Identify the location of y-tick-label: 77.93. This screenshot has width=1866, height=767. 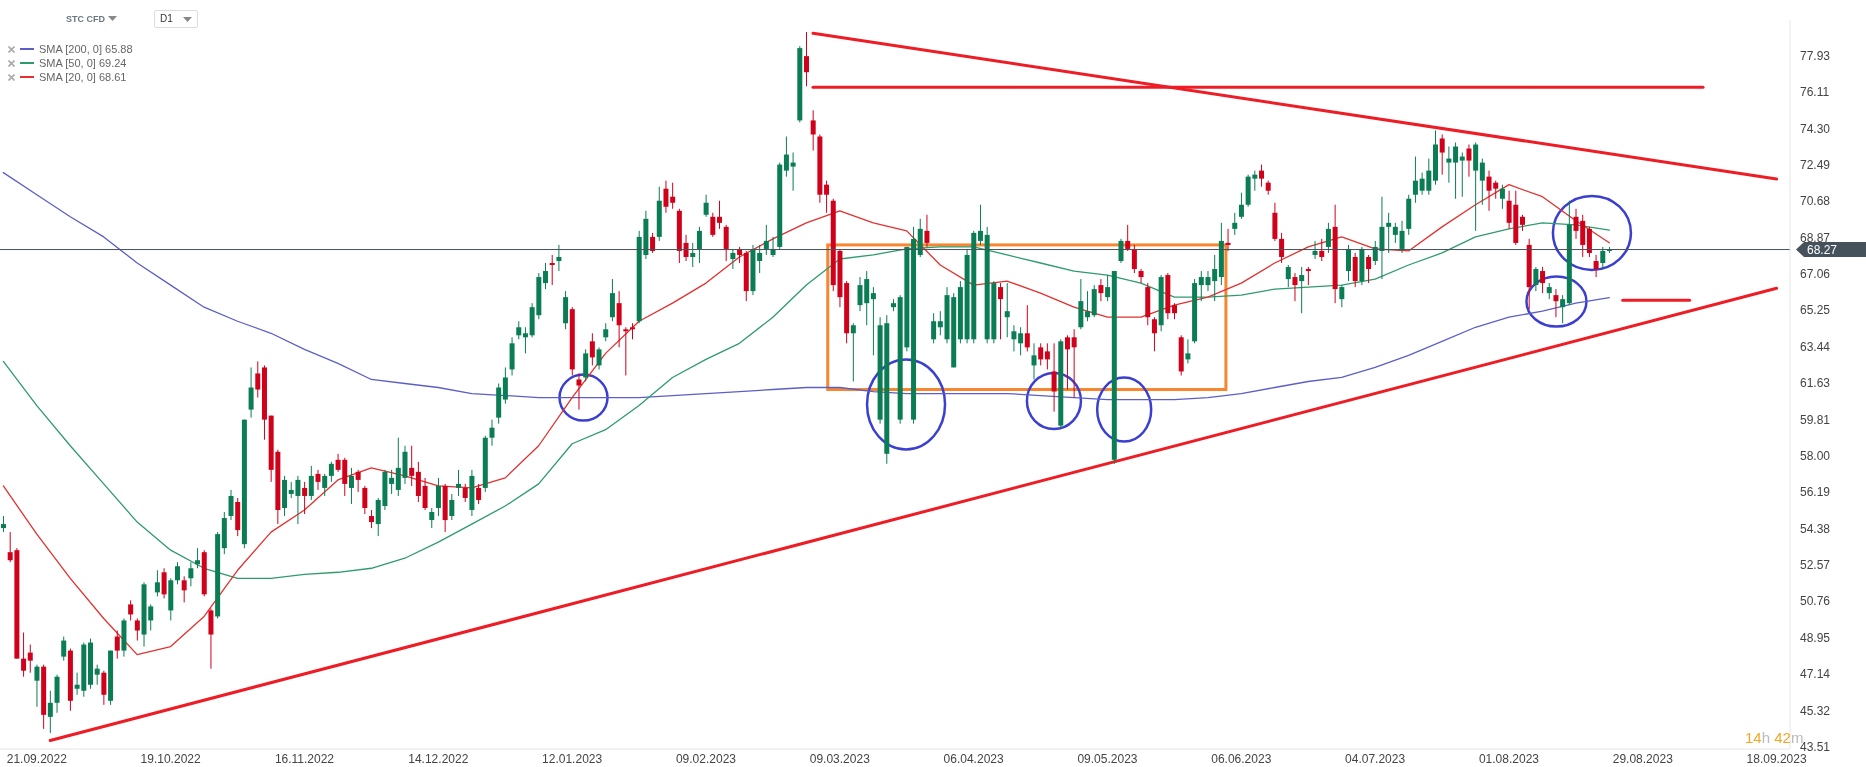
(1815, 55).